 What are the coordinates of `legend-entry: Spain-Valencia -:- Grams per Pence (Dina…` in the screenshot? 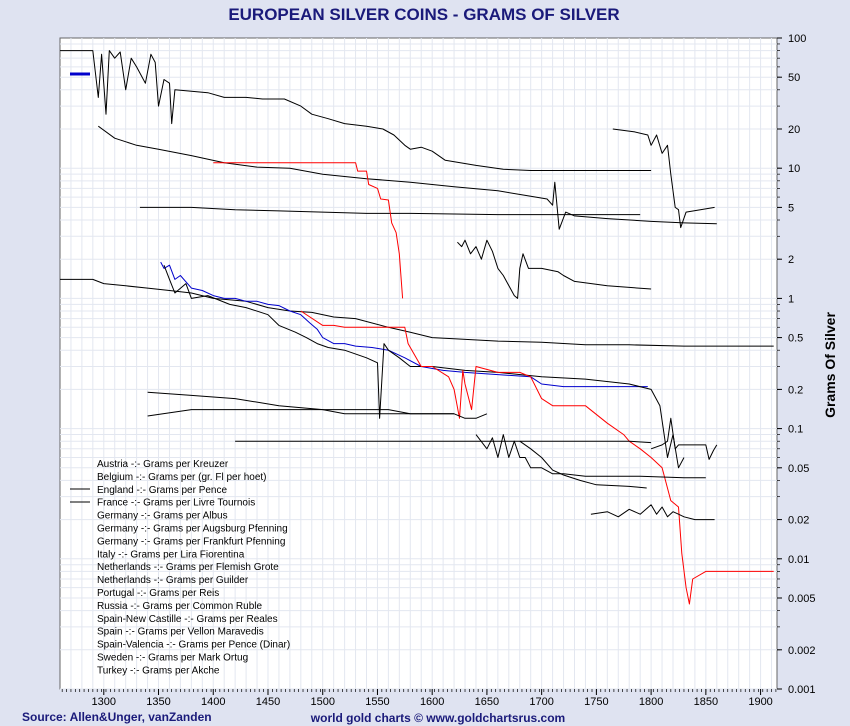 It's located at (193, 645).